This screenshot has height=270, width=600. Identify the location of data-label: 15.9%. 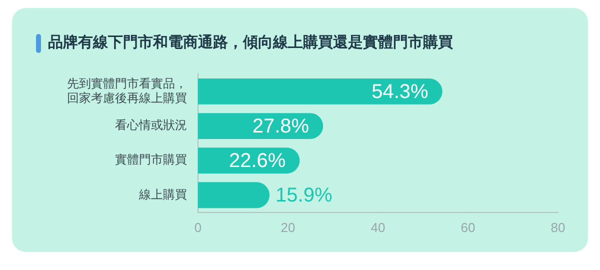
(304, 195).